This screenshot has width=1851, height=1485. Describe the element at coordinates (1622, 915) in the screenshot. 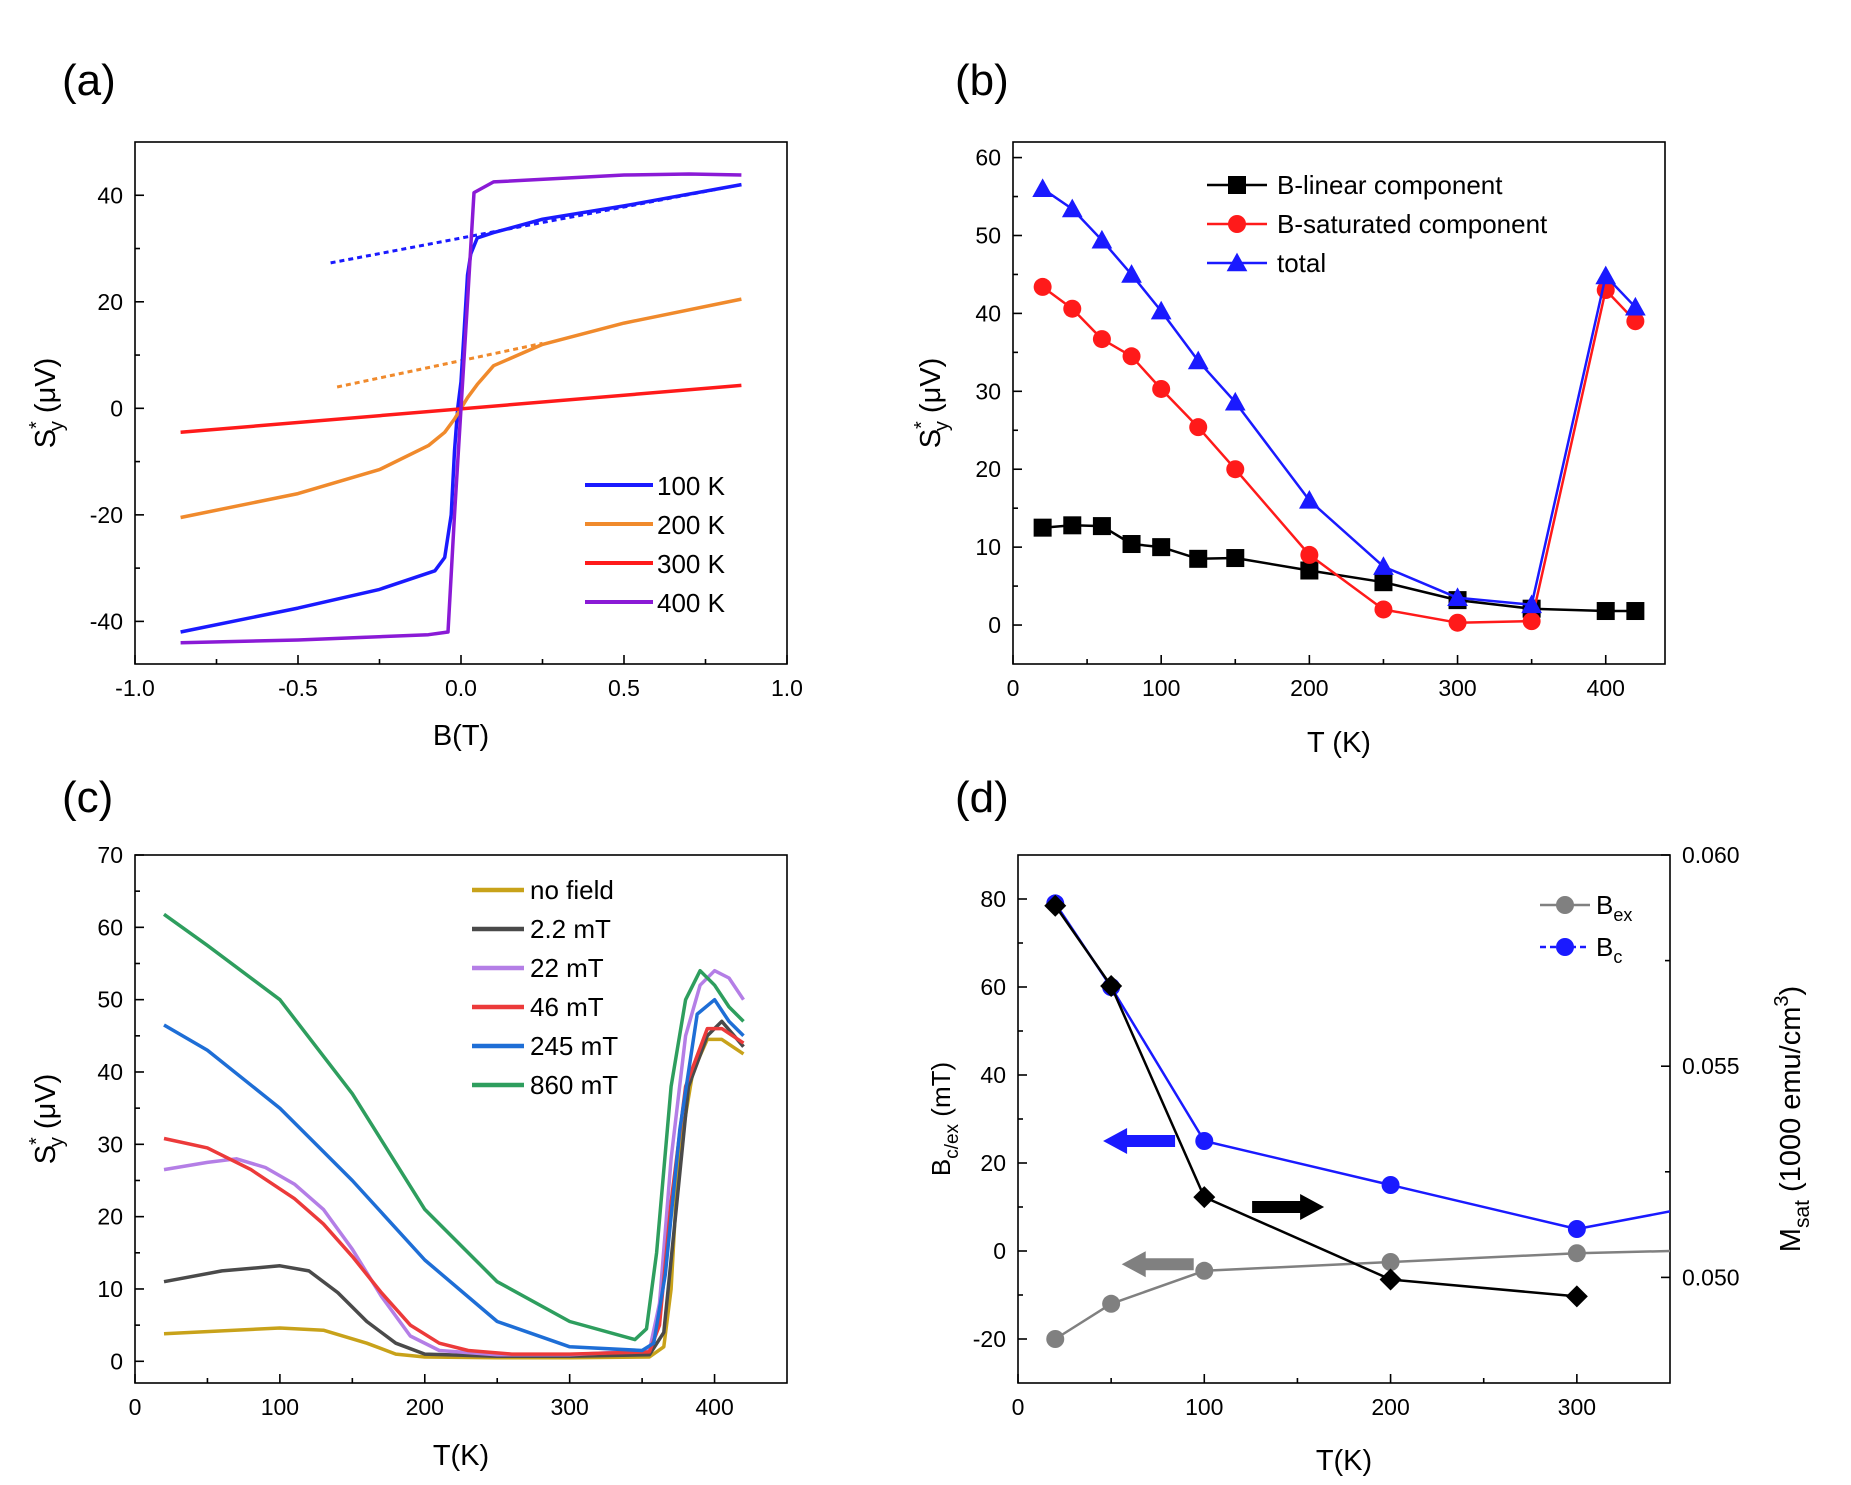

I see `legend-label-sub: ex` at that location.